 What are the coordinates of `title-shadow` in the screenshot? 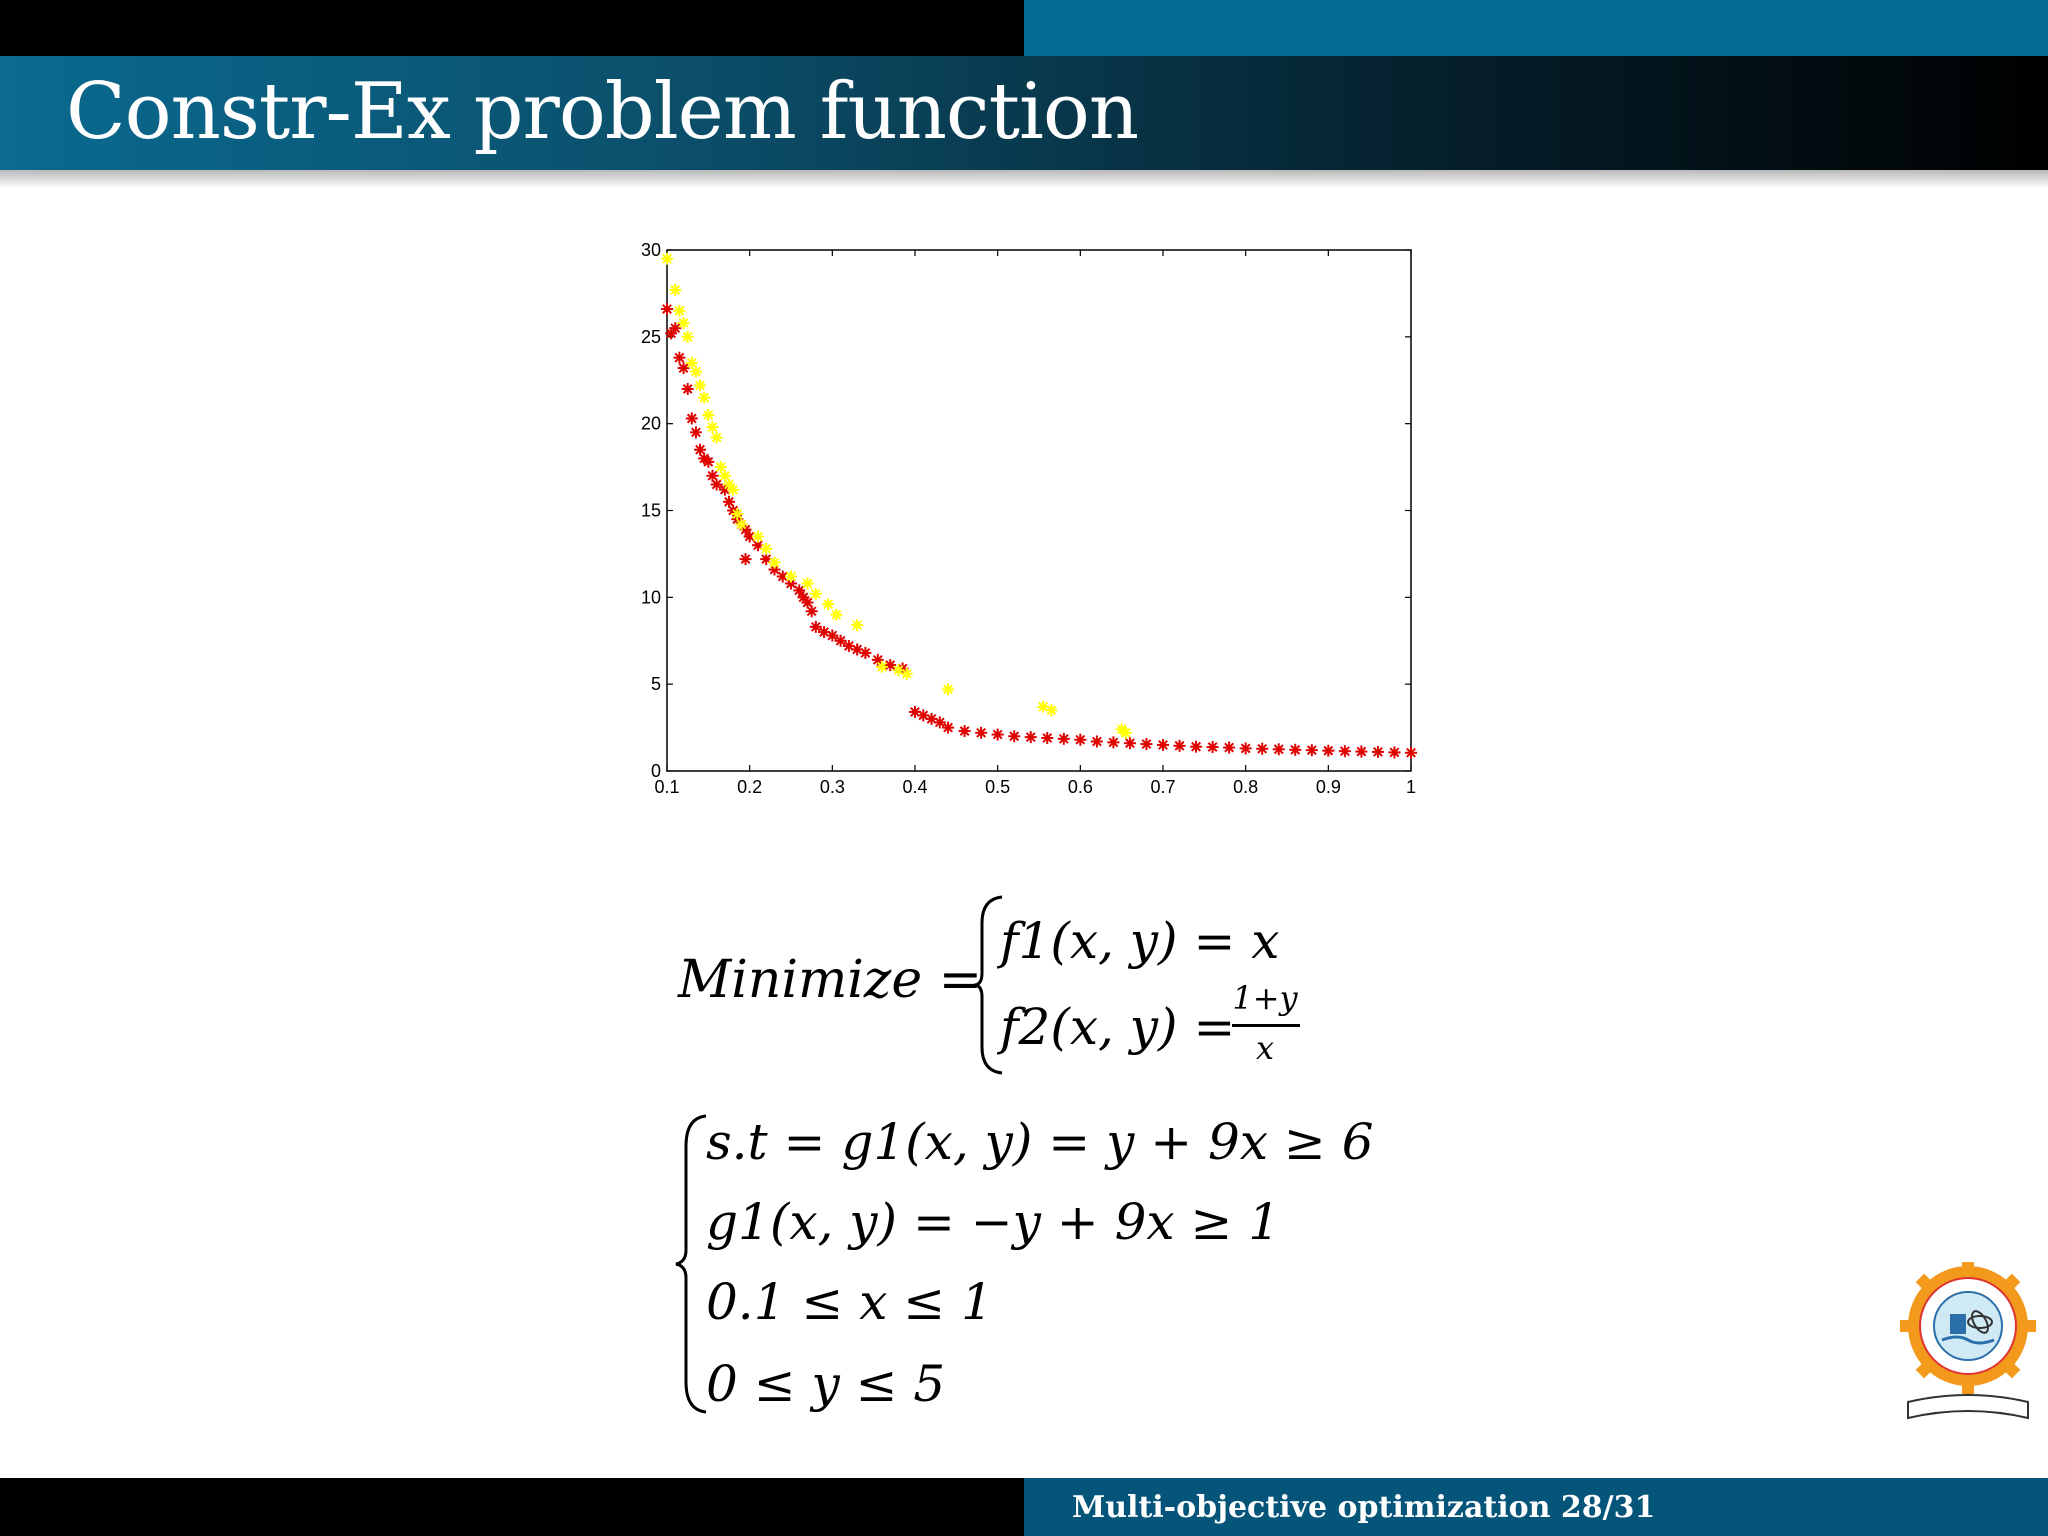 It's located at (1024, 179).